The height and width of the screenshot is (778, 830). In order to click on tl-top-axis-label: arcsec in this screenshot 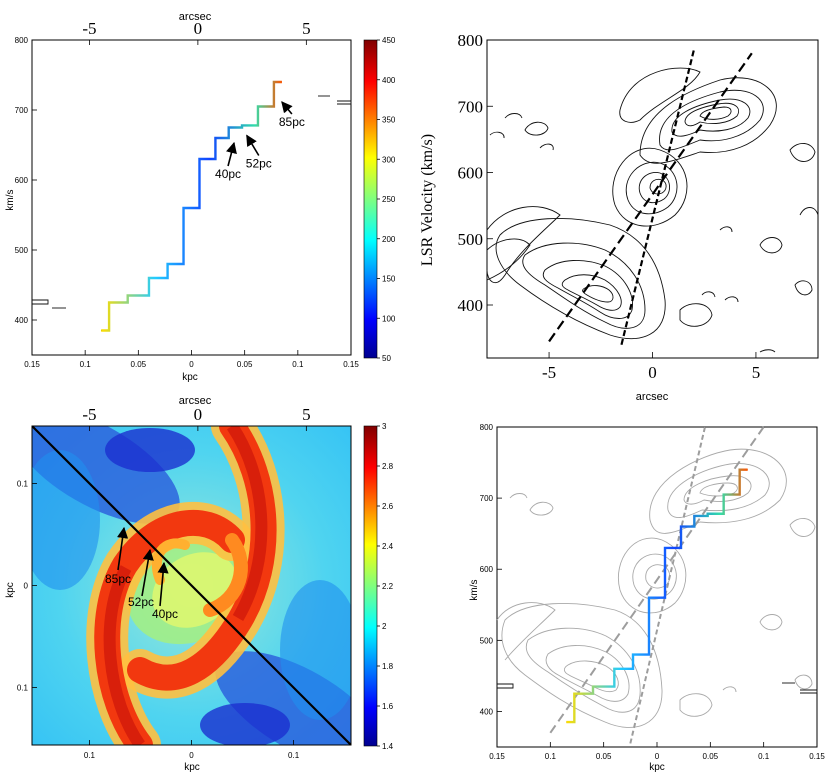, I will do `click(195, 17)`.